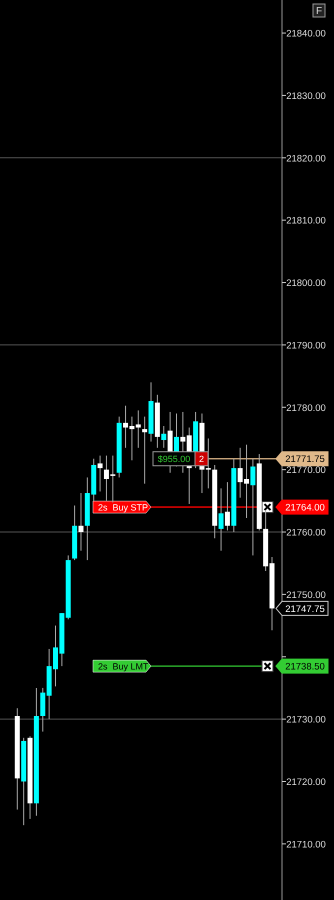  What do you see at coordinates (305, 508) in the screenshot?
I see `ref-line-label: 21764.00` at bounding box center [305, 508].